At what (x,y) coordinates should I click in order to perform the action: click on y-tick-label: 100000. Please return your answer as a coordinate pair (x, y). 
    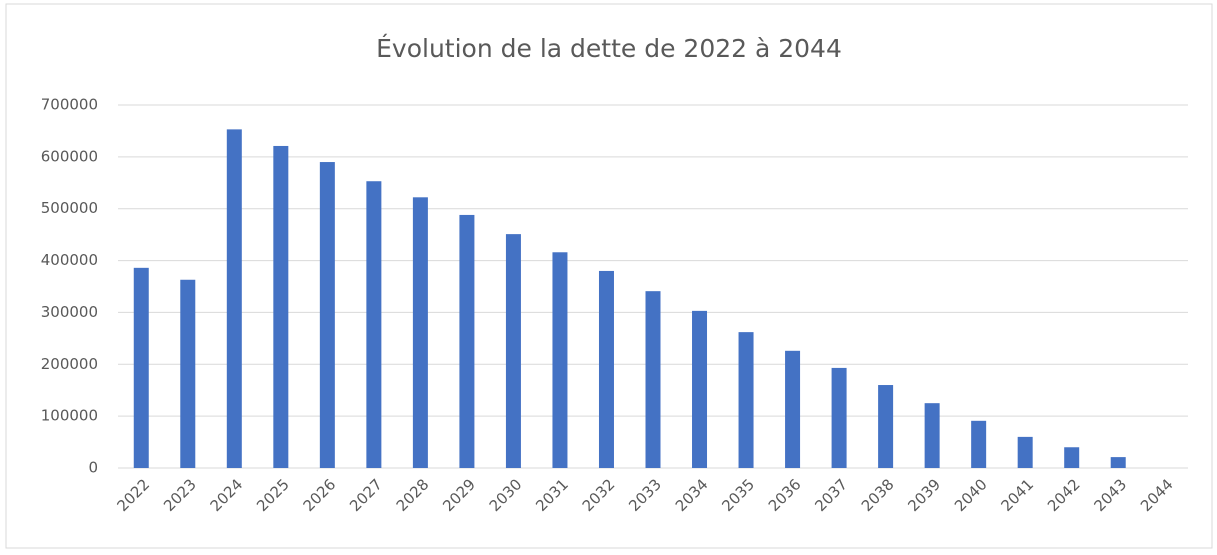
    Looking at the image, I should click on (69, 416).